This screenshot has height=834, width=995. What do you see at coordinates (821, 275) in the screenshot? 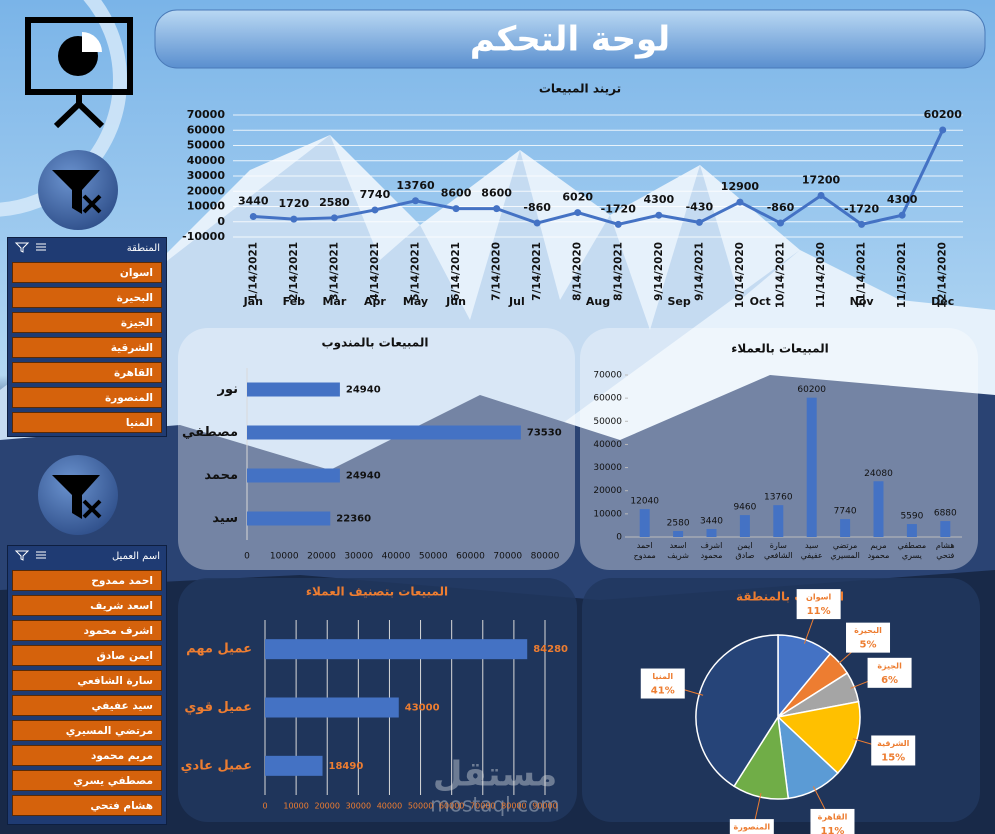
I see `x-tick-label: 11/14/2020` at bounding box center [821, 275].